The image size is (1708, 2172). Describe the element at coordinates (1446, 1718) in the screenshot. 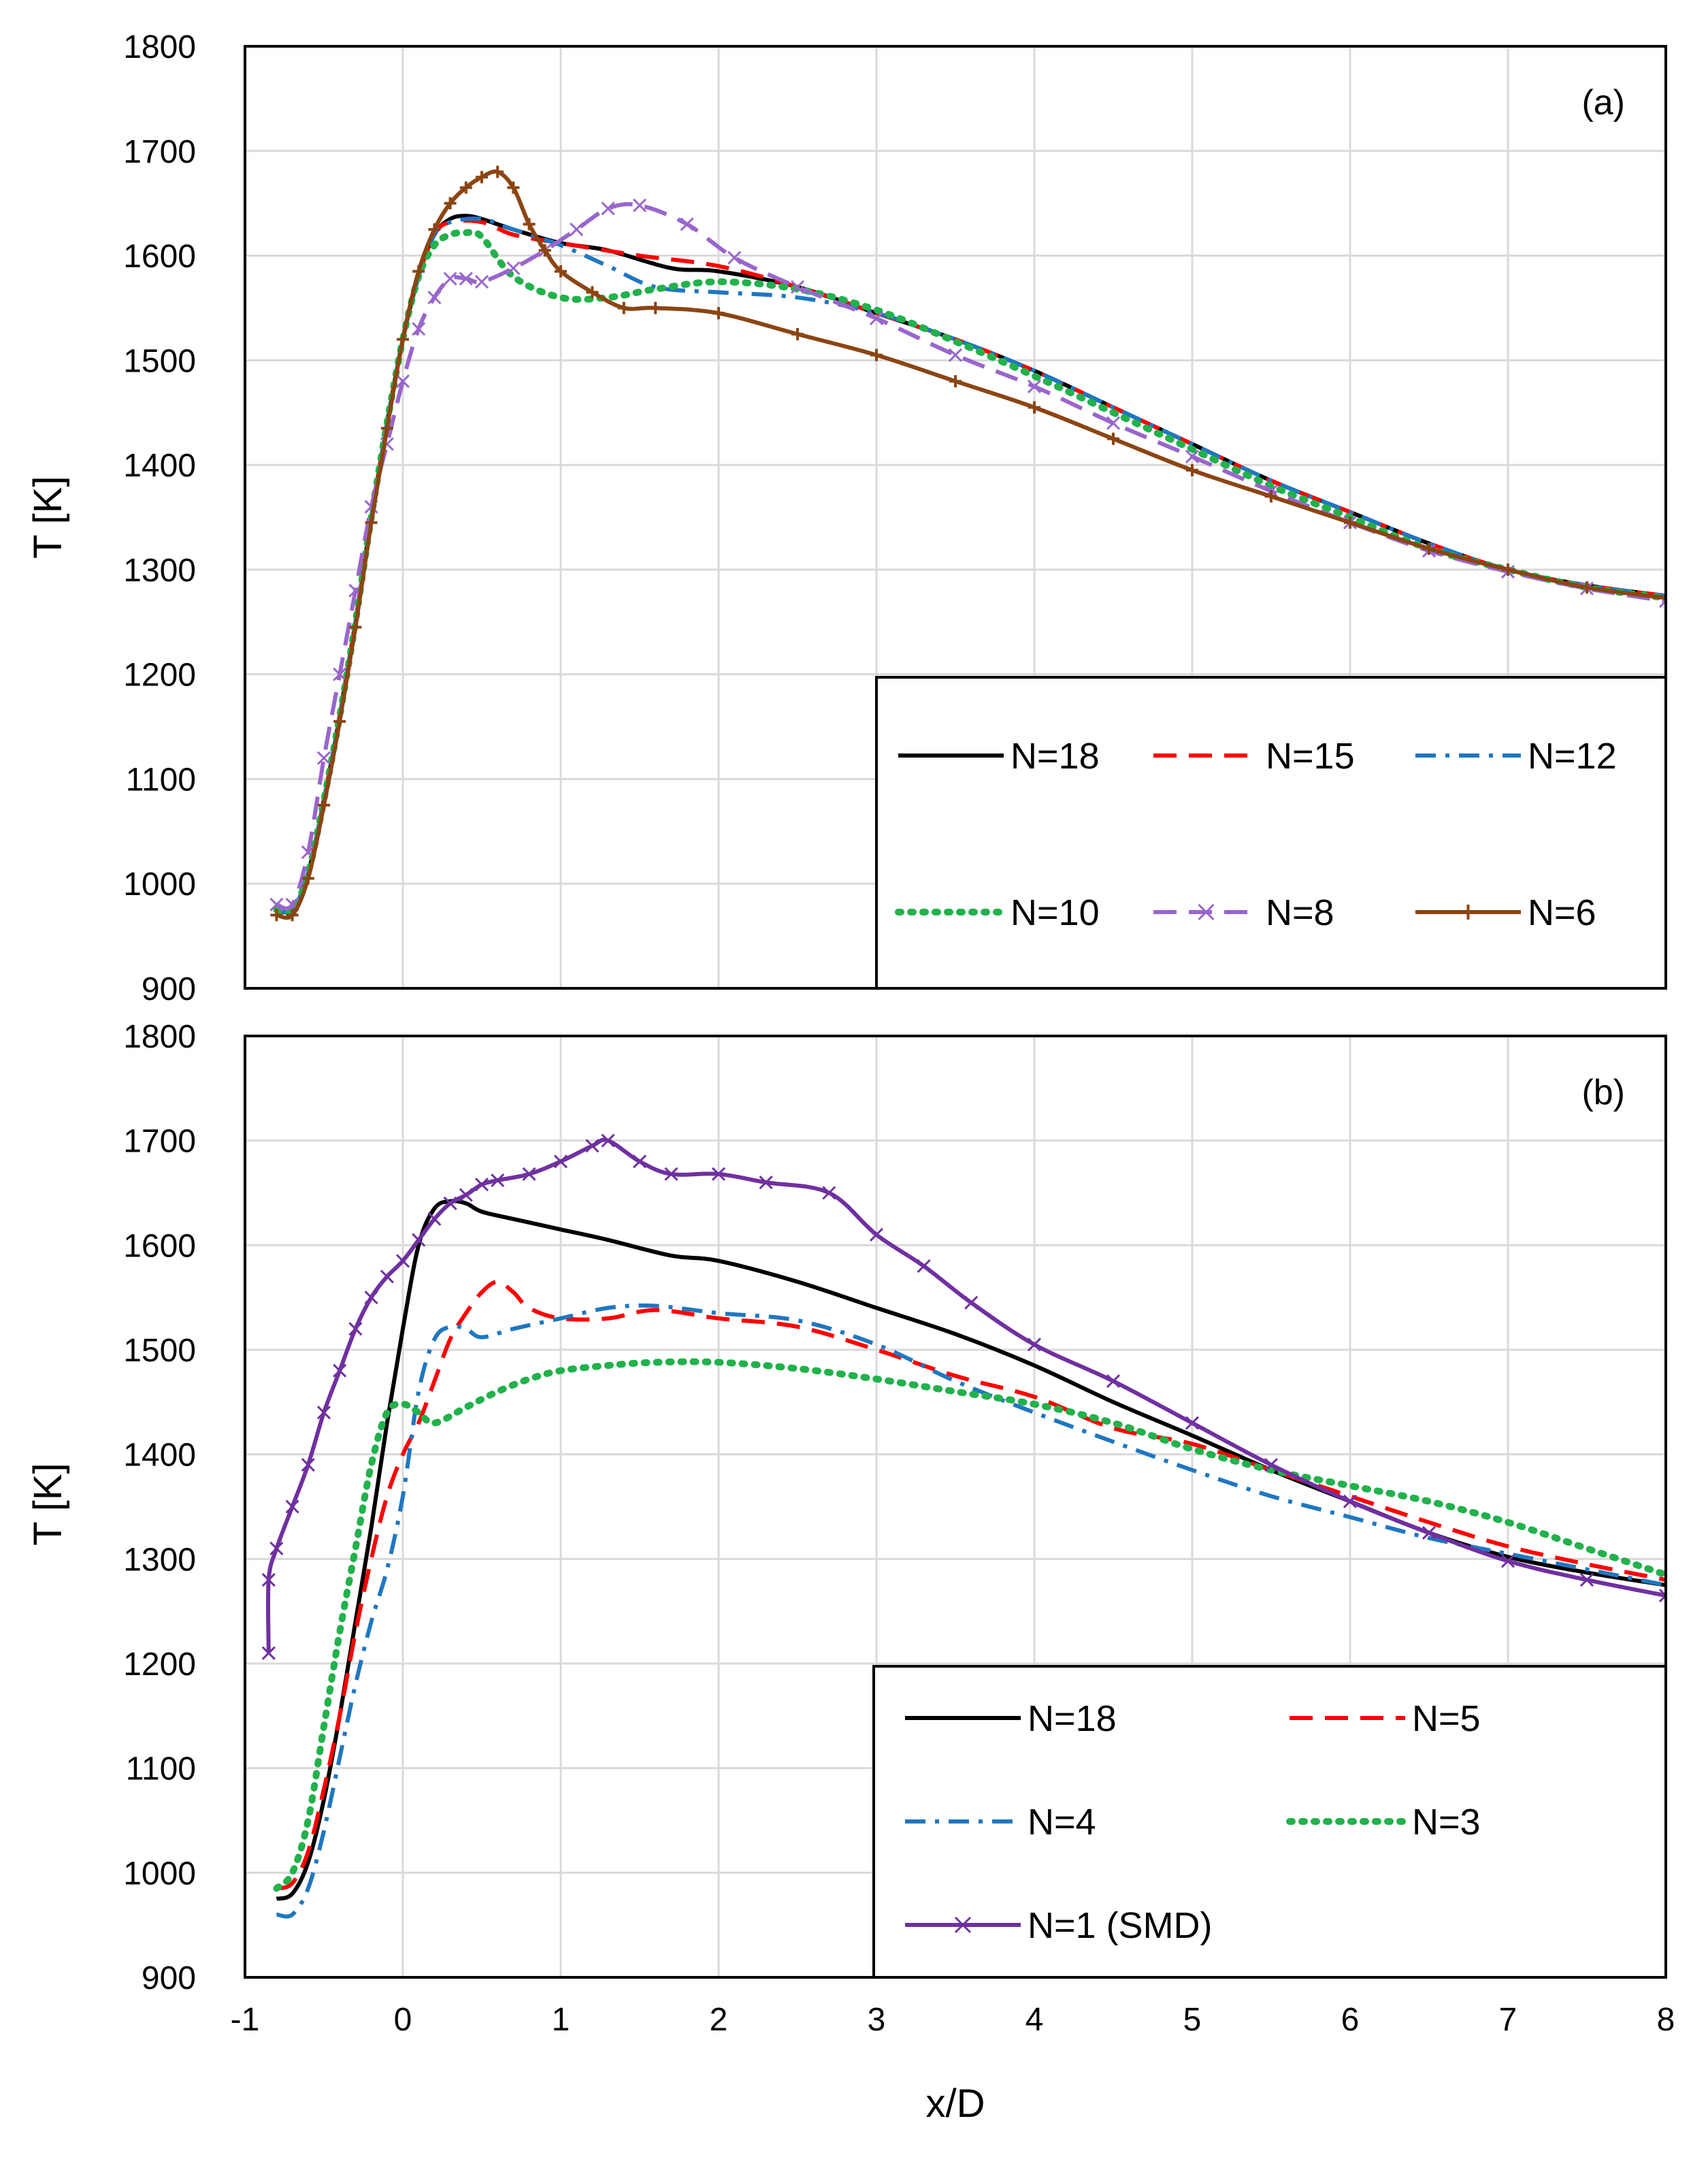

I see `legend-label: N=5` at that location.